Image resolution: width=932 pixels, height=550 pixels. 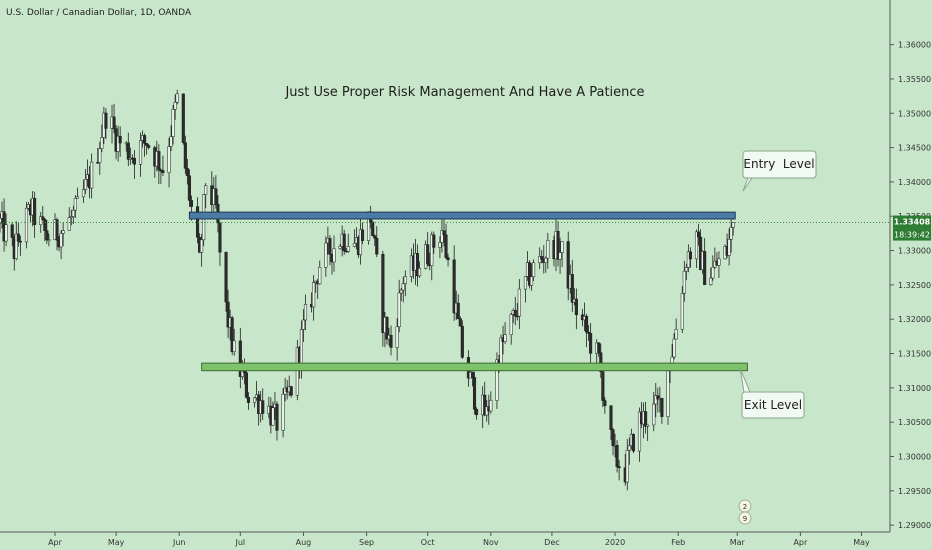 I want to click on time-tick-label: Apr, so click(x=55, y=542).